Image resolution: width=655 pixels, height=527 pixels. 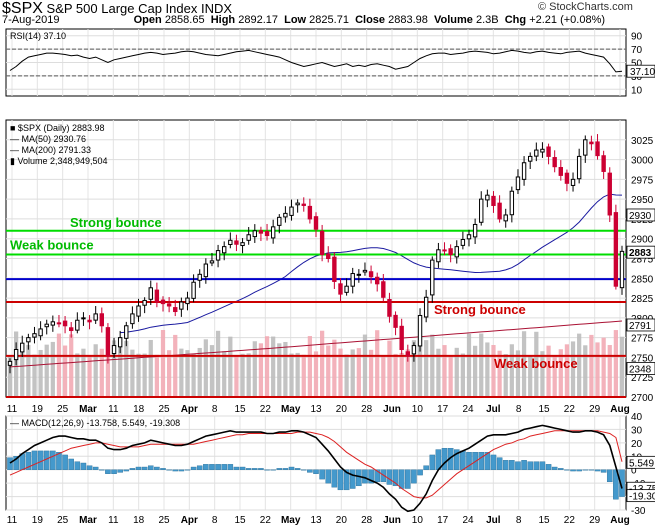 I want to click on macd-x-tick-label: 22, so click(x=266, y=520).